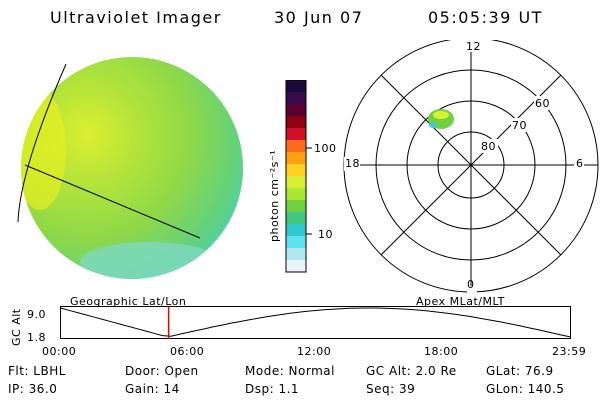 The width and height of the screenshot is (600, 400). I want to click on mode-readout: Mode: Normal, so click(290, 371).